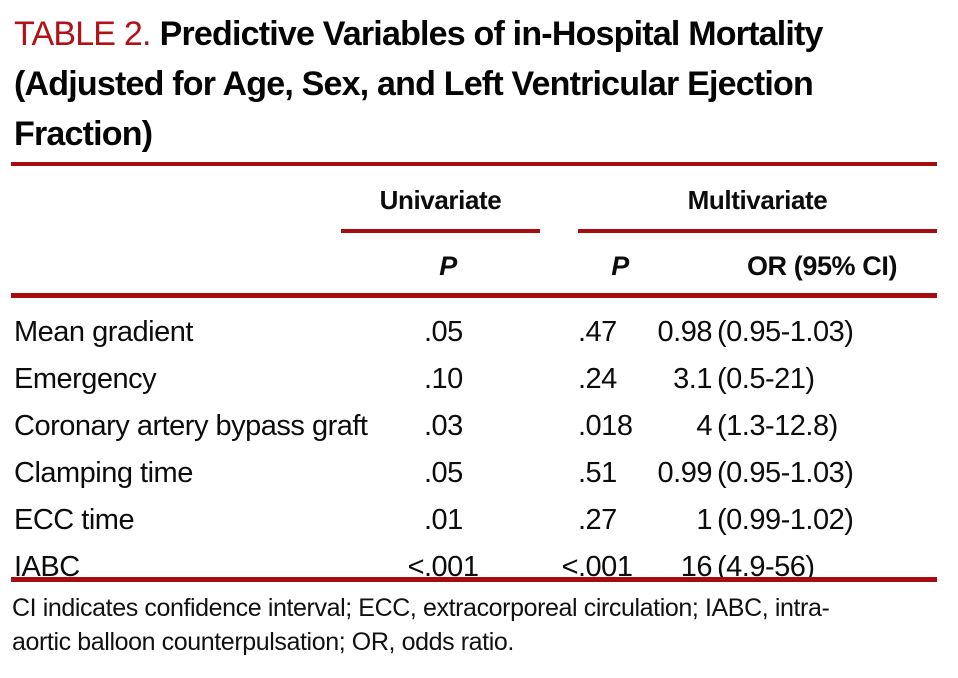  Describe the element at coordinates (474, 164) in the screenshot. I see `title-divider-rule` at that location.